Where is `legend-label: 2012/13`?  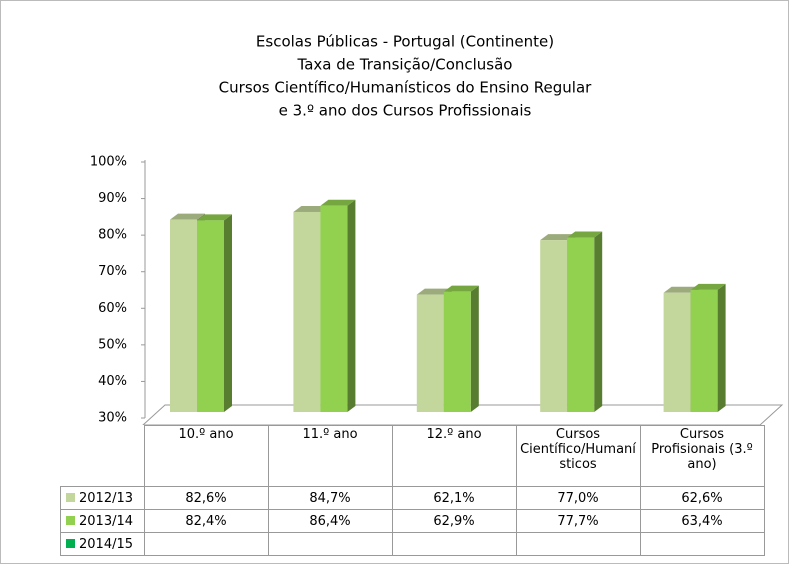
legend-label: 2012/13 is located at coordinates (106, 498).